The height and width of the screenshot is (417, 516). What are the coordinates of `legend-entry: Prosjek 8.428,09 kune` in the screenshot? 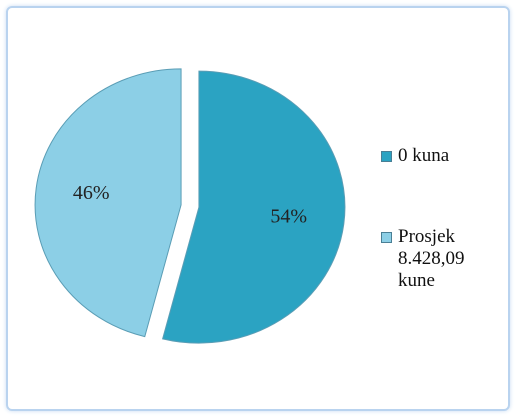 It's located at (429, 259).